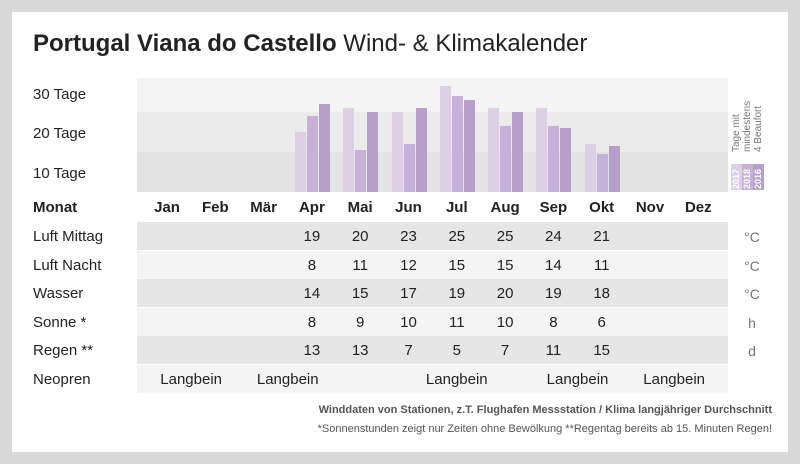  I want to click on table-cell: 12, so click(408, 265).